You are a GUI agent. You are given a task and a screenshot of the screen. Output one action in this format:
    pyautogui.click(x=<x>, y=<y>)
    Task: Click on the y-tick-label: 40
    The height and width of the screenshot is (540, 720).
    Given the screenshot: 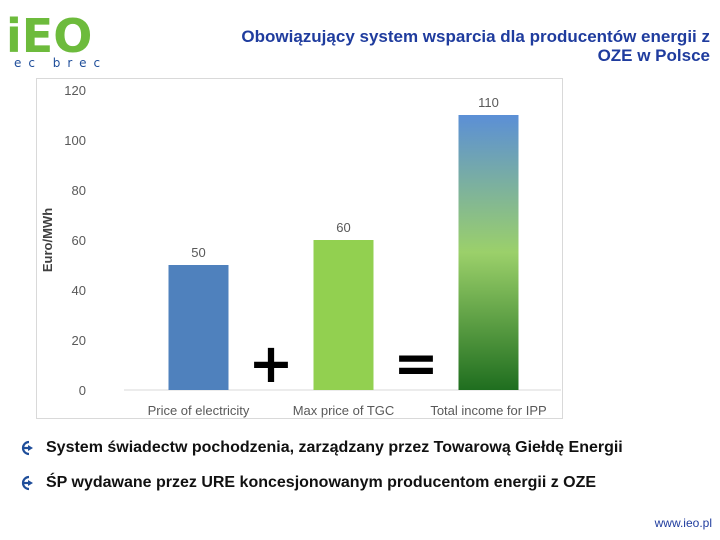 What is the action you would take?
    pyautogui.click(x=79, y=290)
    